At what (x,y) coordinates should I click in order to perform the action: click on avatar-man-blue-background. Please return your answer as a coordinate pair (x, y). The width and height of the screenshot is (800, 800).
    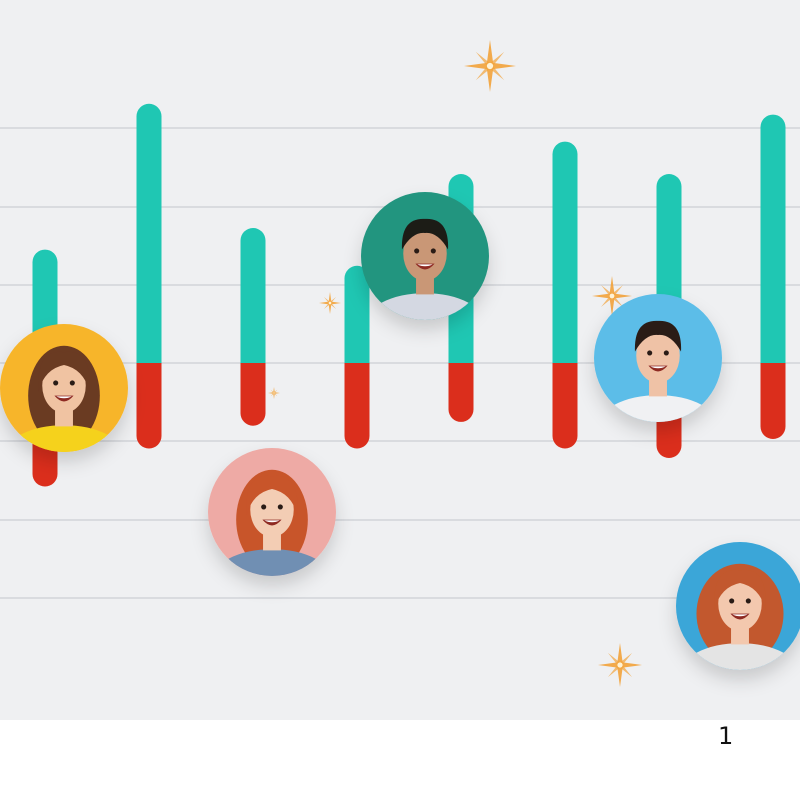
    Looking at the image, I should click on (658, 358).